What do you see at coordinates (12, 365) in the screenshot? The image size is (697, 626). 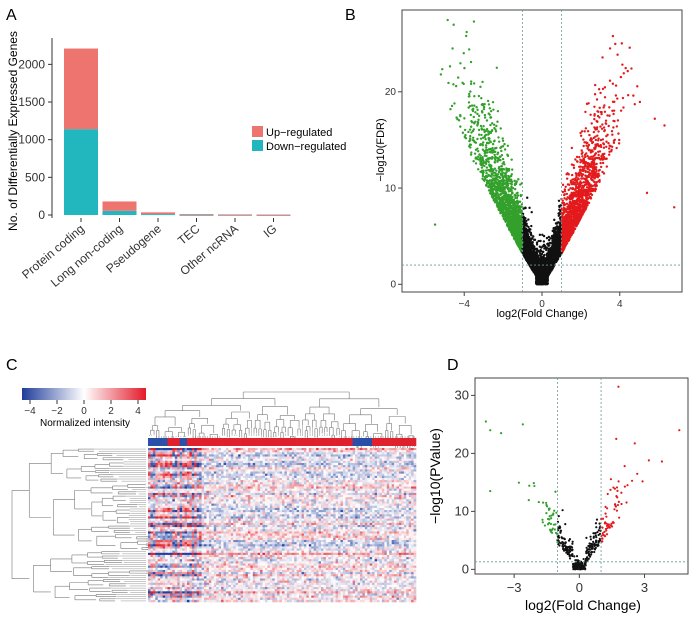 I see `panel-label-c: C` at bounding box center [12, 365].